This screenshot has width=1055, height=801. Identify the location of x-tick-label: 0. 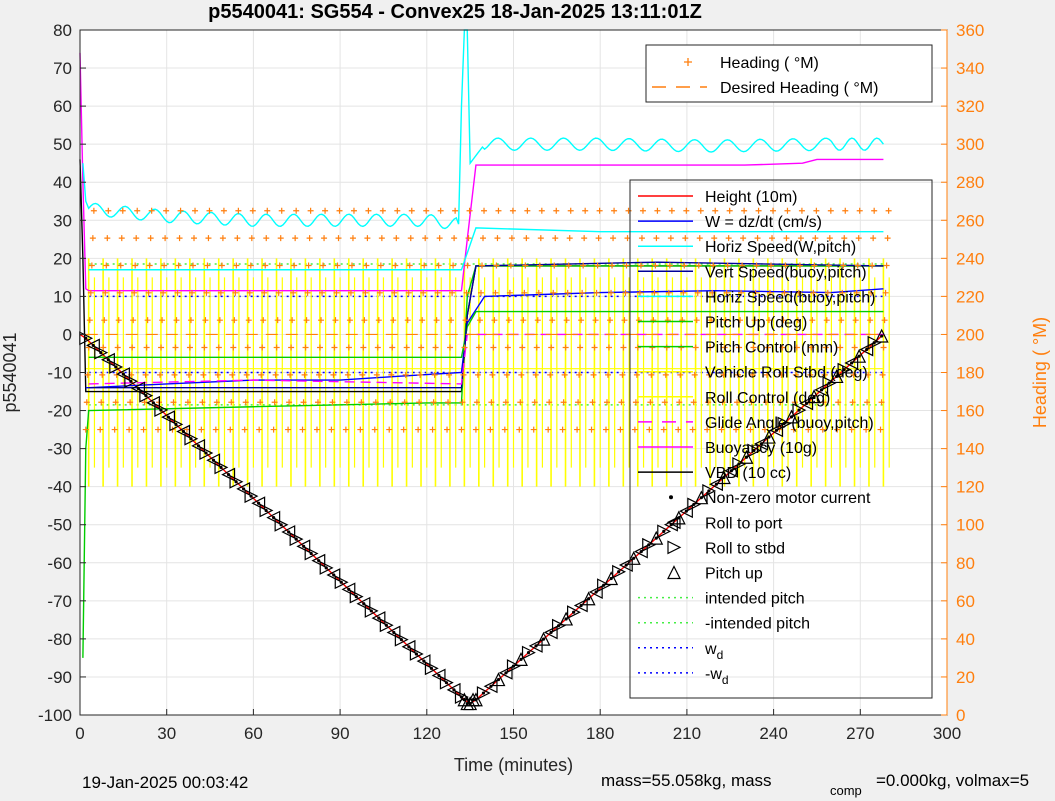
(79, 733).